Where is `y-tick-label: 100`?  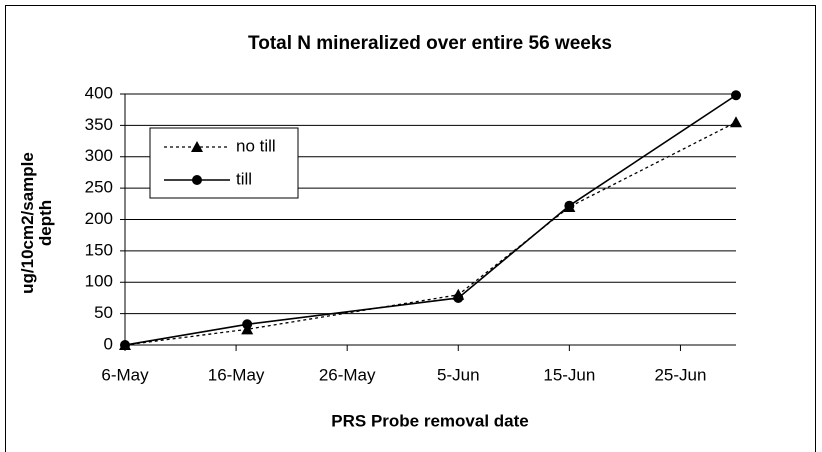
y-tick-label: 100 is located at coordinates (99, 281).